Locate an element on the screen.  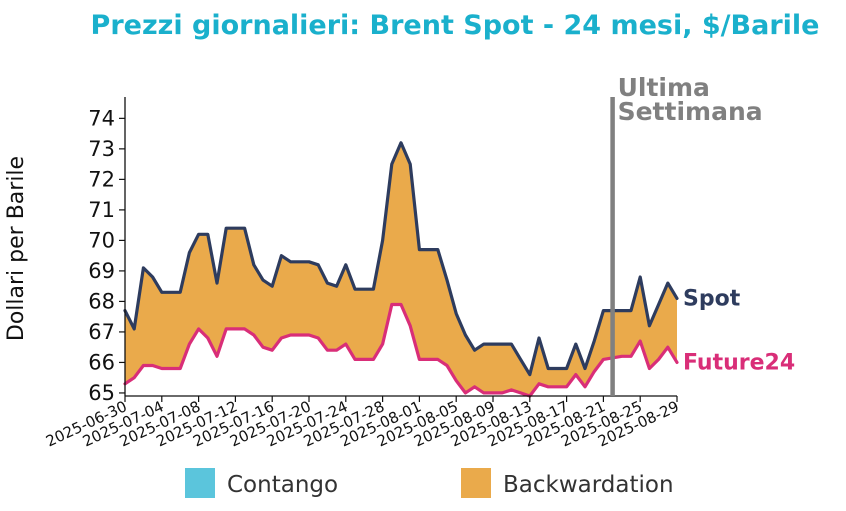
y-tick-label: 71 is located at coordinates (101, 210).